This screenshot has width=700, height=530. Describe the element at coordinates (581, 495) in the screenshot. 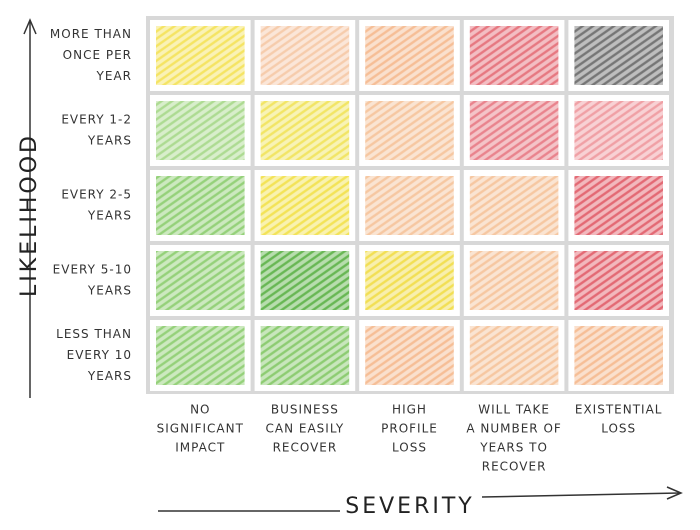

I see `x-axis-arrow` at that location.